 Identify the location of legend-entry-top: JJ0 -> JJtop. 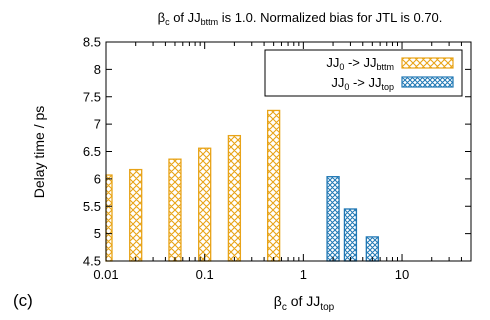
(392, 83).